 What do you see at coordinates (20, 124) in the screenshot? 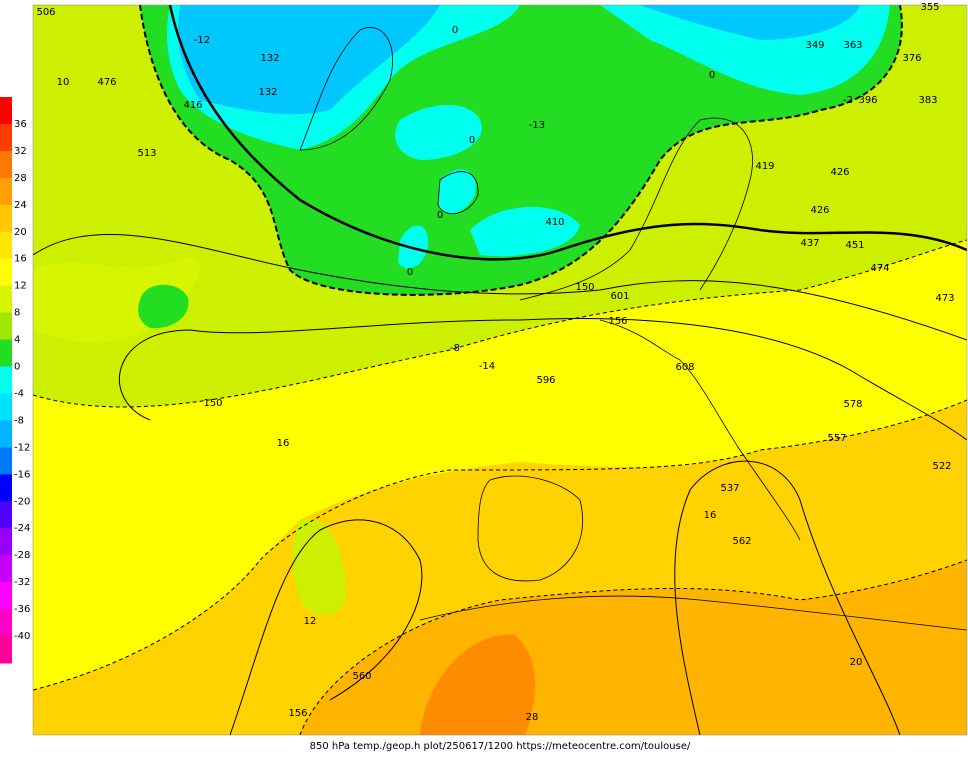
I see `legend-label: 36` at bounding box center [20, 124].